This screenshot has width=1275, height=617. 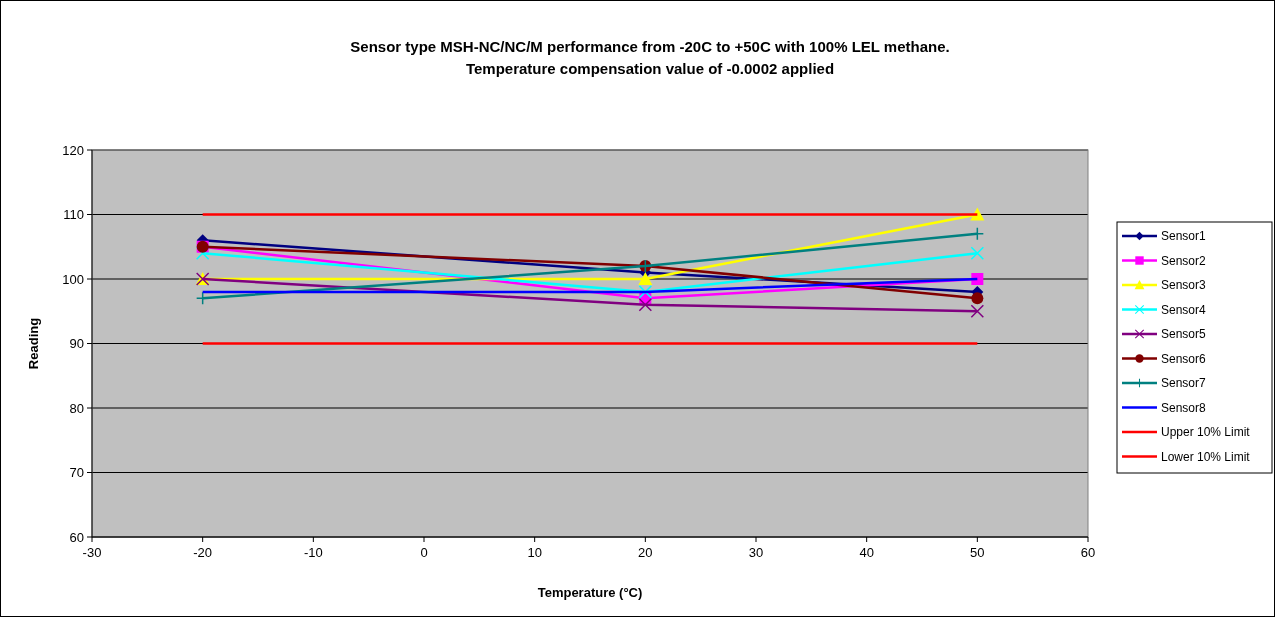 What do you see at coordinates (73, 215) in the screenshot?
I see `y-tick-label: 110` at bounding box center [73, 215].